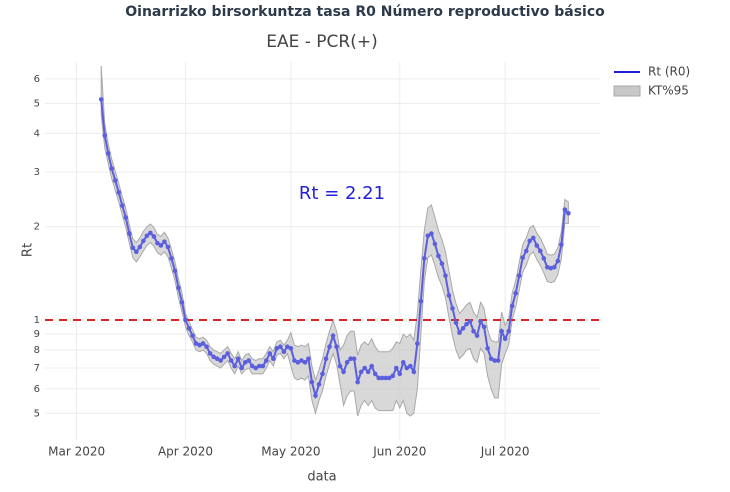 This screenshot has width=730, height=492. I want to click on y-tick-label: 1, so click(37, 320).